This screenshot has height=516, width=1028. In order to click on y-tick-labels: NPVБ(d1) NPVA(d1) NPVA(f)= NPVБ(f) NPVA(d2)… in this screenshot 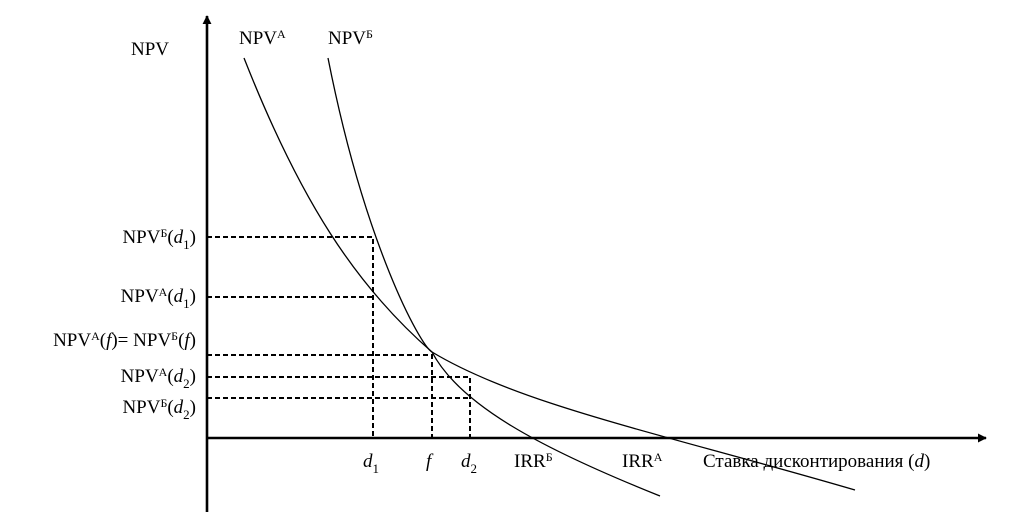, I will do `click(124, 324)`.